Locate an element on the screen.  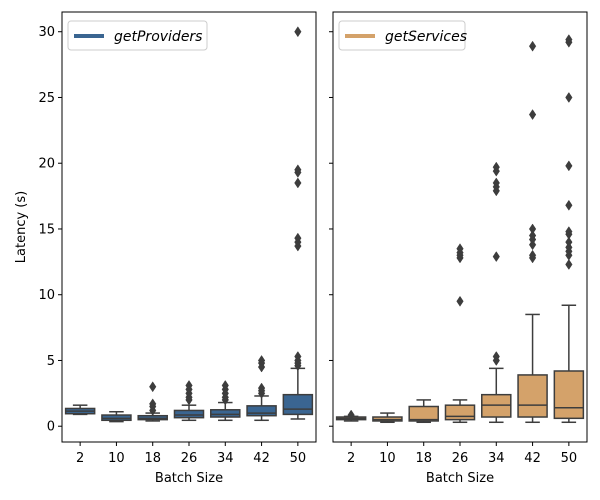
y-tick-label: 15 is located at coordinates (46, 229).